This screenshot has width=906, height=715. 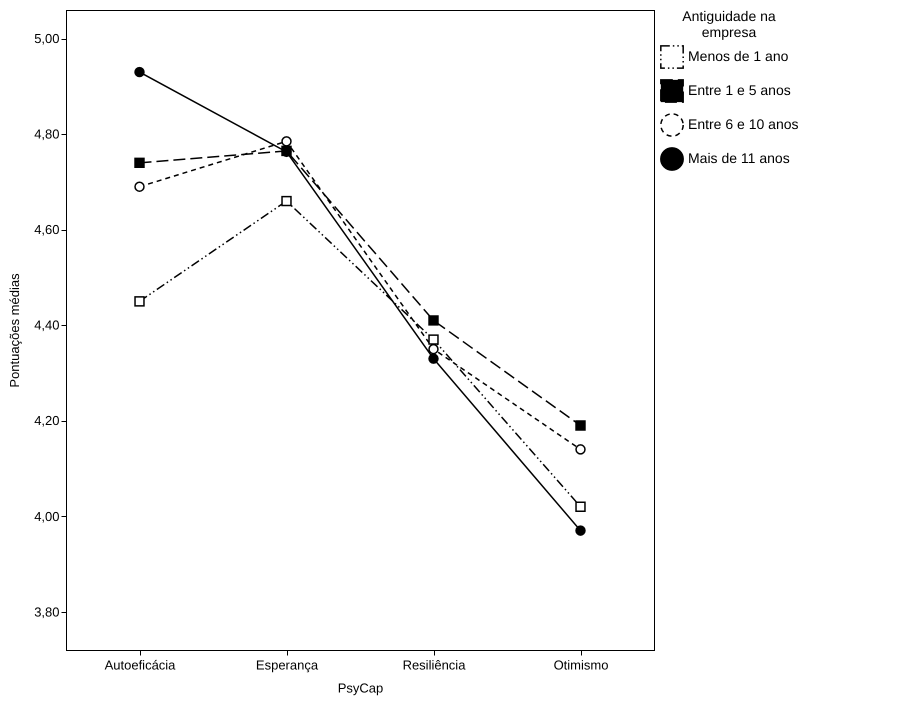 What do you see at coordinates (140, 665) in the screenshot?
I see `x-tick-label: Autoeficácia` at bounding box center [140, 665].